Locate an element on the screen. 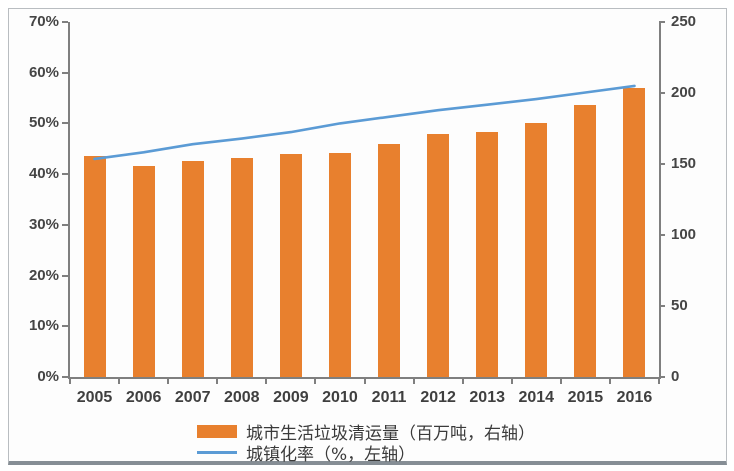 Image resolution: width=734 pixels, height=471 pixels. right-axis-tick-label: 50 is located at coordinates (679, 305).